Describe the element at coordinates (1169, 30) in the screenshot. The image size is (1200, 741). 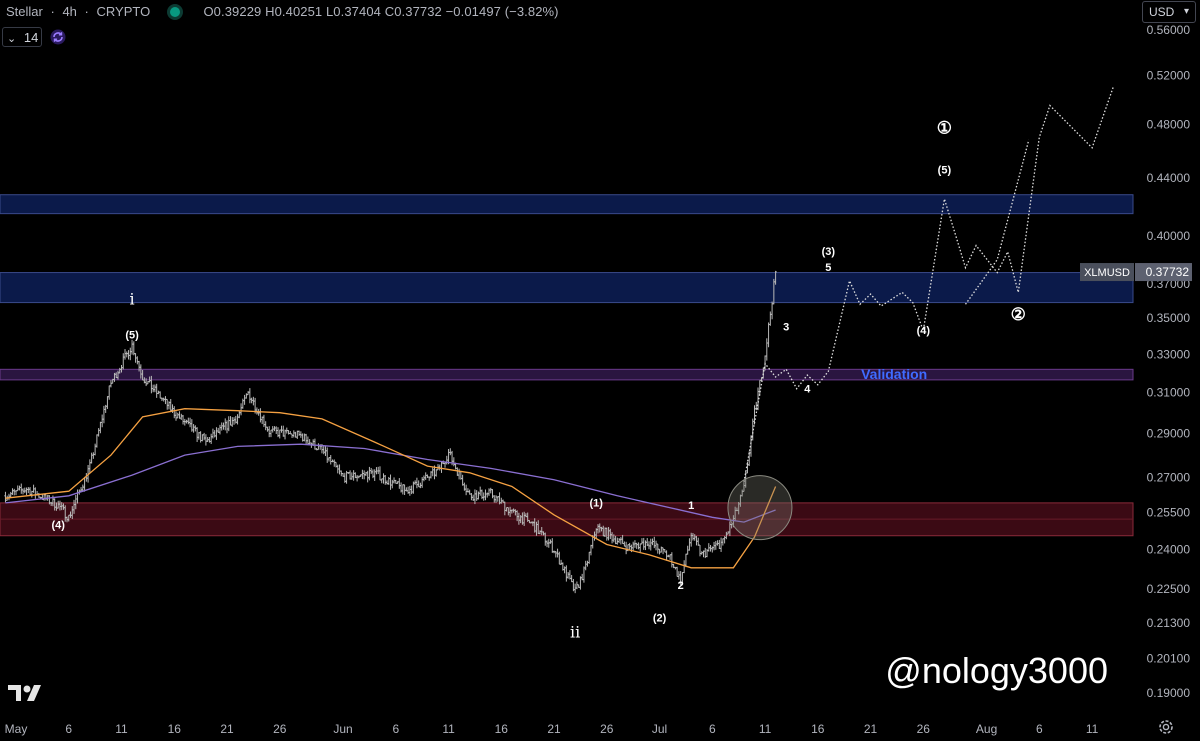
I see `y-tick-label: 0.56000` at that location.